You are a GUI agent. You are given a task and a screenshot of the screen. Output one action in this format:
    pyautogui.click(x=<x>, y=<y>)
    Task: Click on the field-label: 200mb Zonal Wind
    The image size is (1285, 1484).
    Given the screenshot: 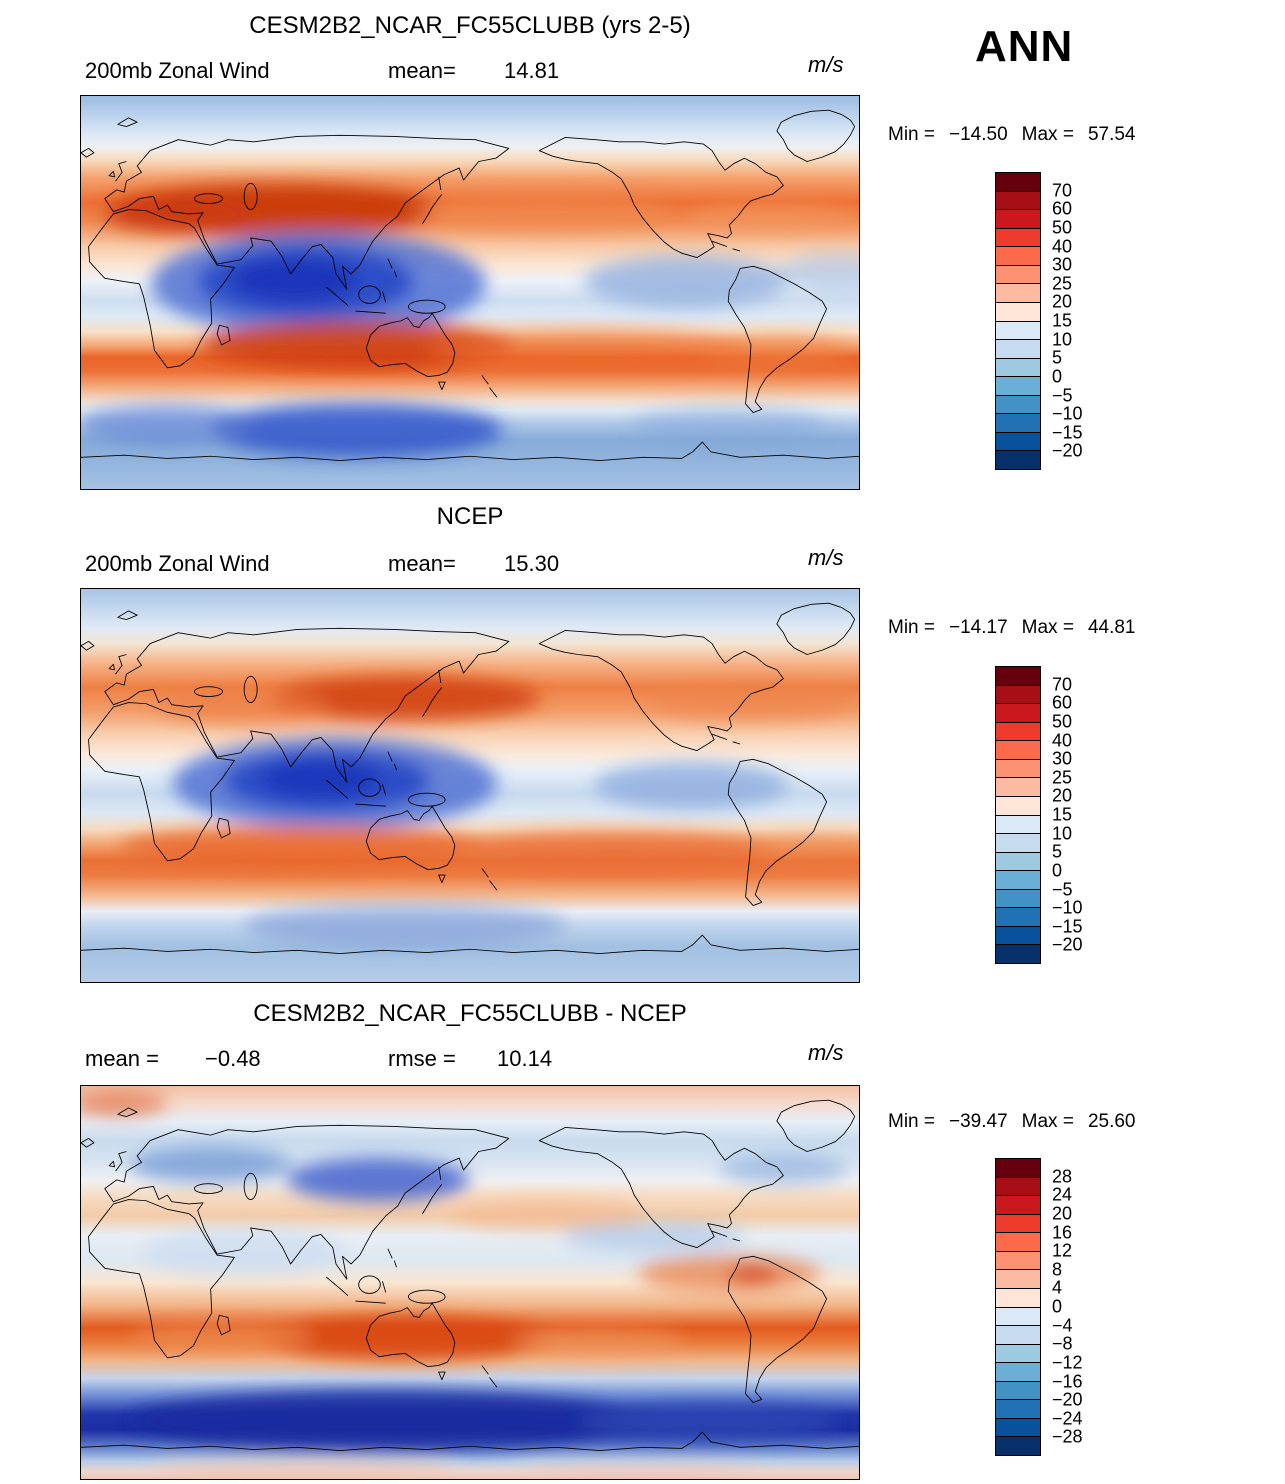 What is the action you would take?
    pyautogui.click(x=177, y=70)
    